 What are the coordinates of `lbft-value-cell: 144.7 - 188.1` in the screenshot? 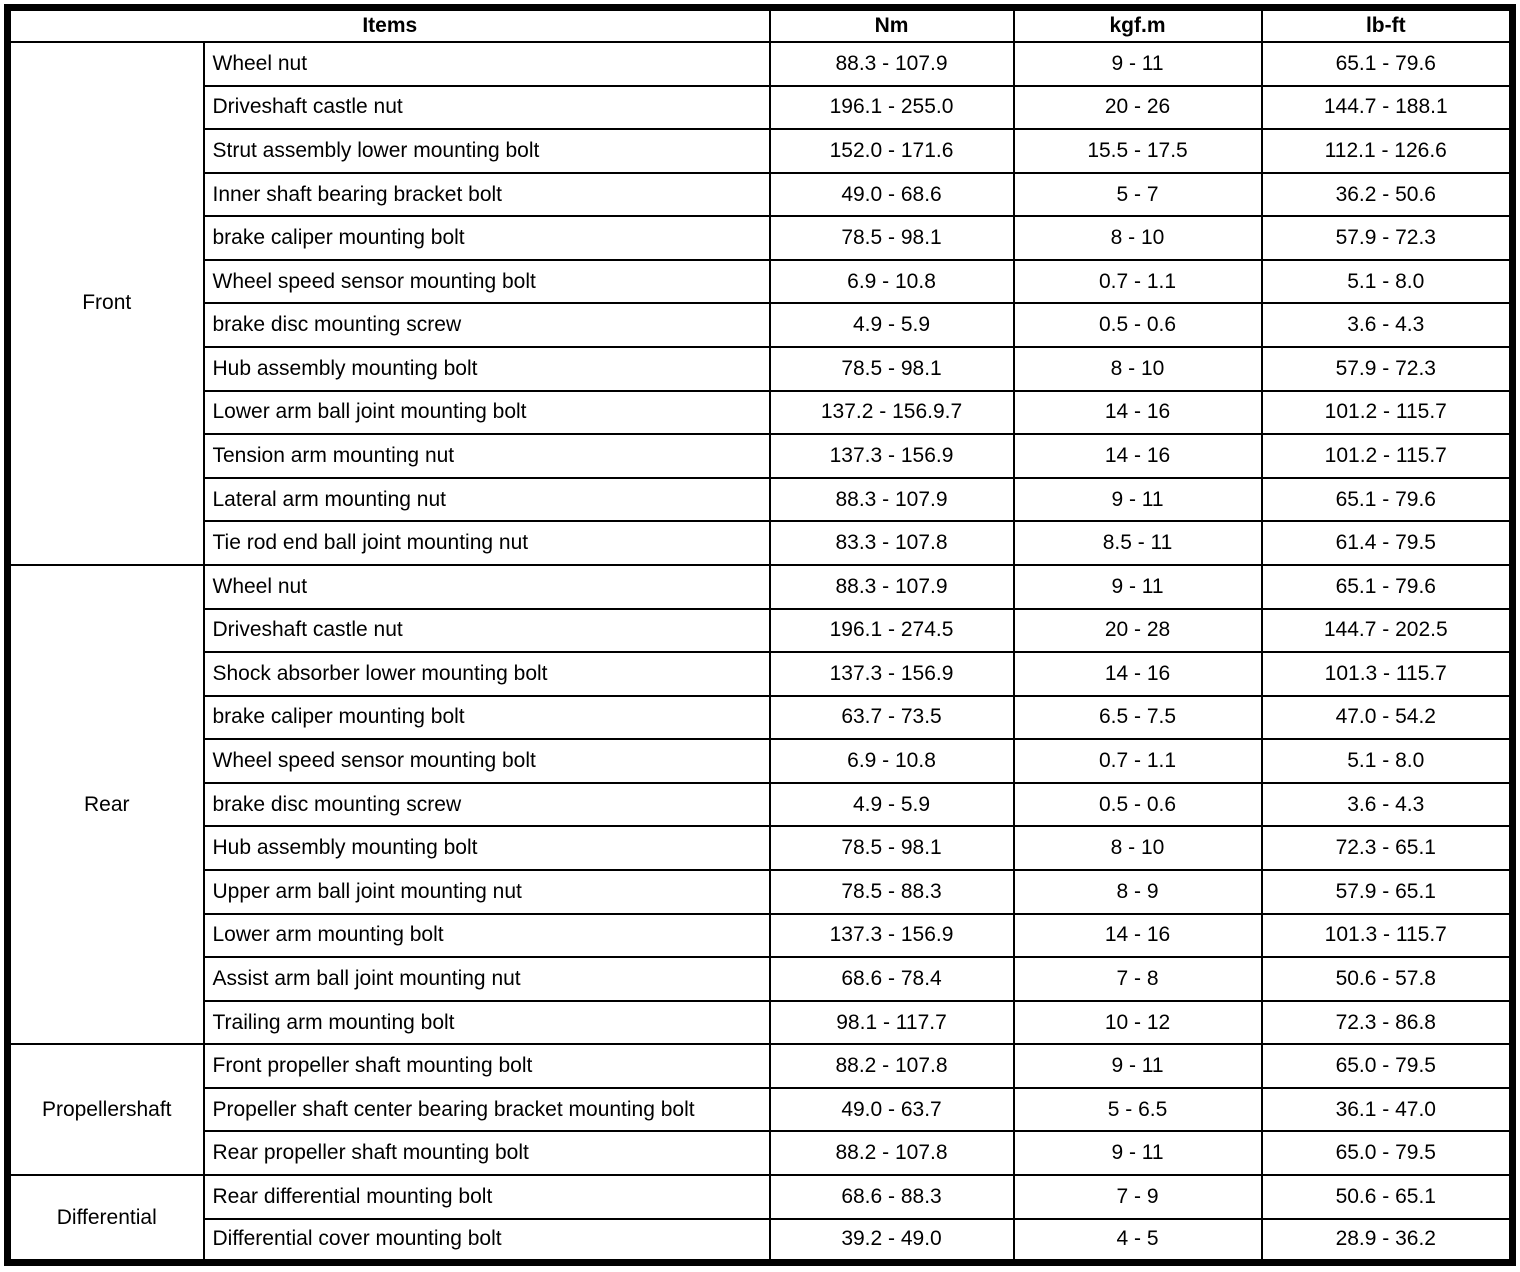 It's located at (1387, 107).